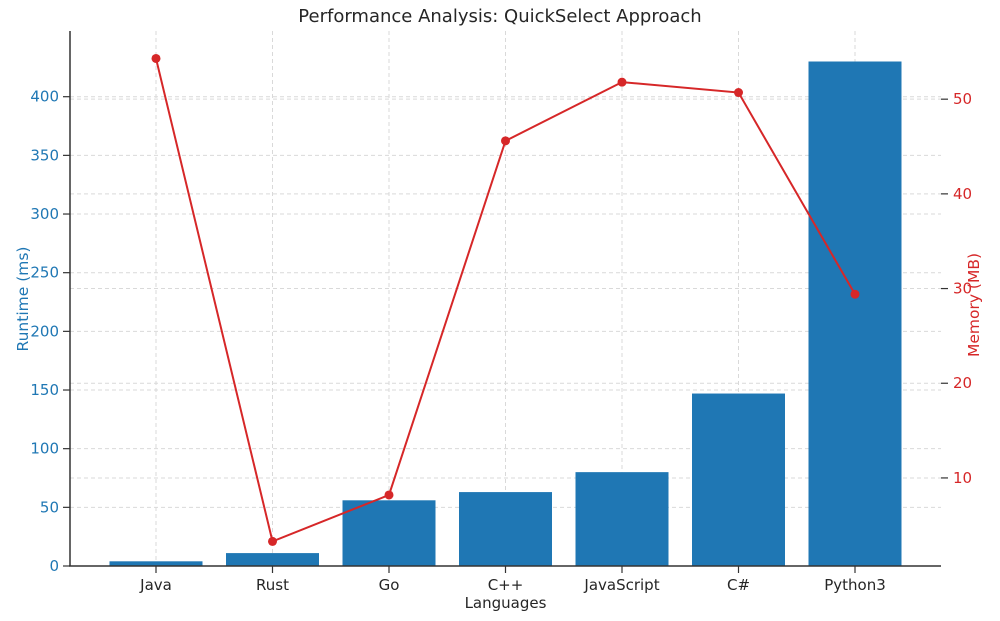 The height and width of the screenshot is (621, 1000). I want to click on runtime-bar-Java, so click(156, 563).